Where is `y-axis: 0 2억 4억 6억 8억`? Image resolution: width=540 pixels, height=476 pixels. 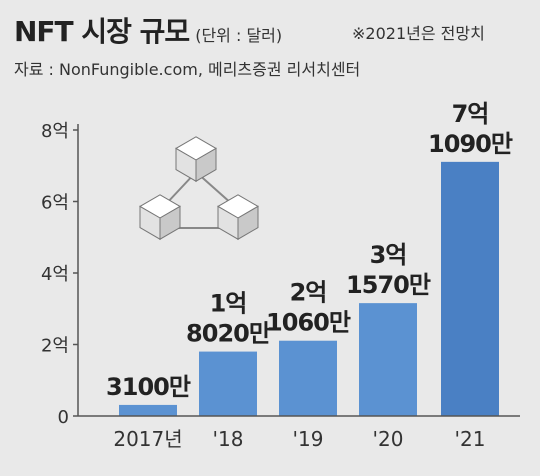
y-axis: 0 2억 4억 6억 8억 is located at coordinates (60, 274).